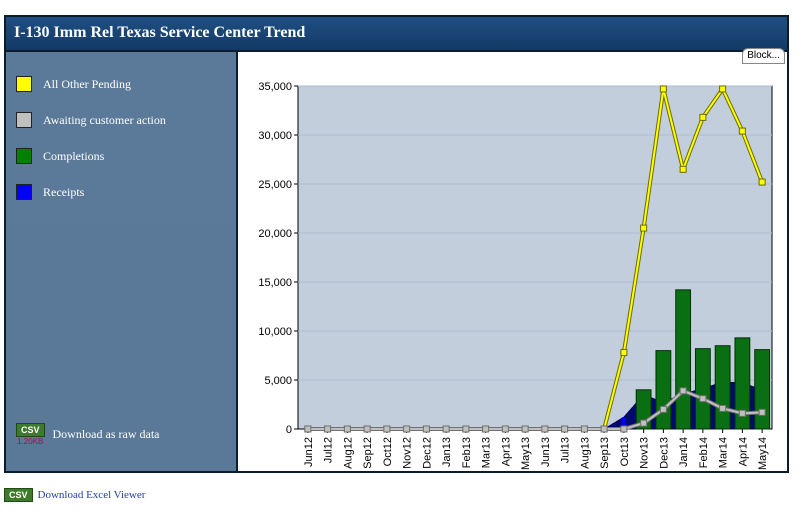  I want to click on y-tick-label: 30,000, so click(275, 136).